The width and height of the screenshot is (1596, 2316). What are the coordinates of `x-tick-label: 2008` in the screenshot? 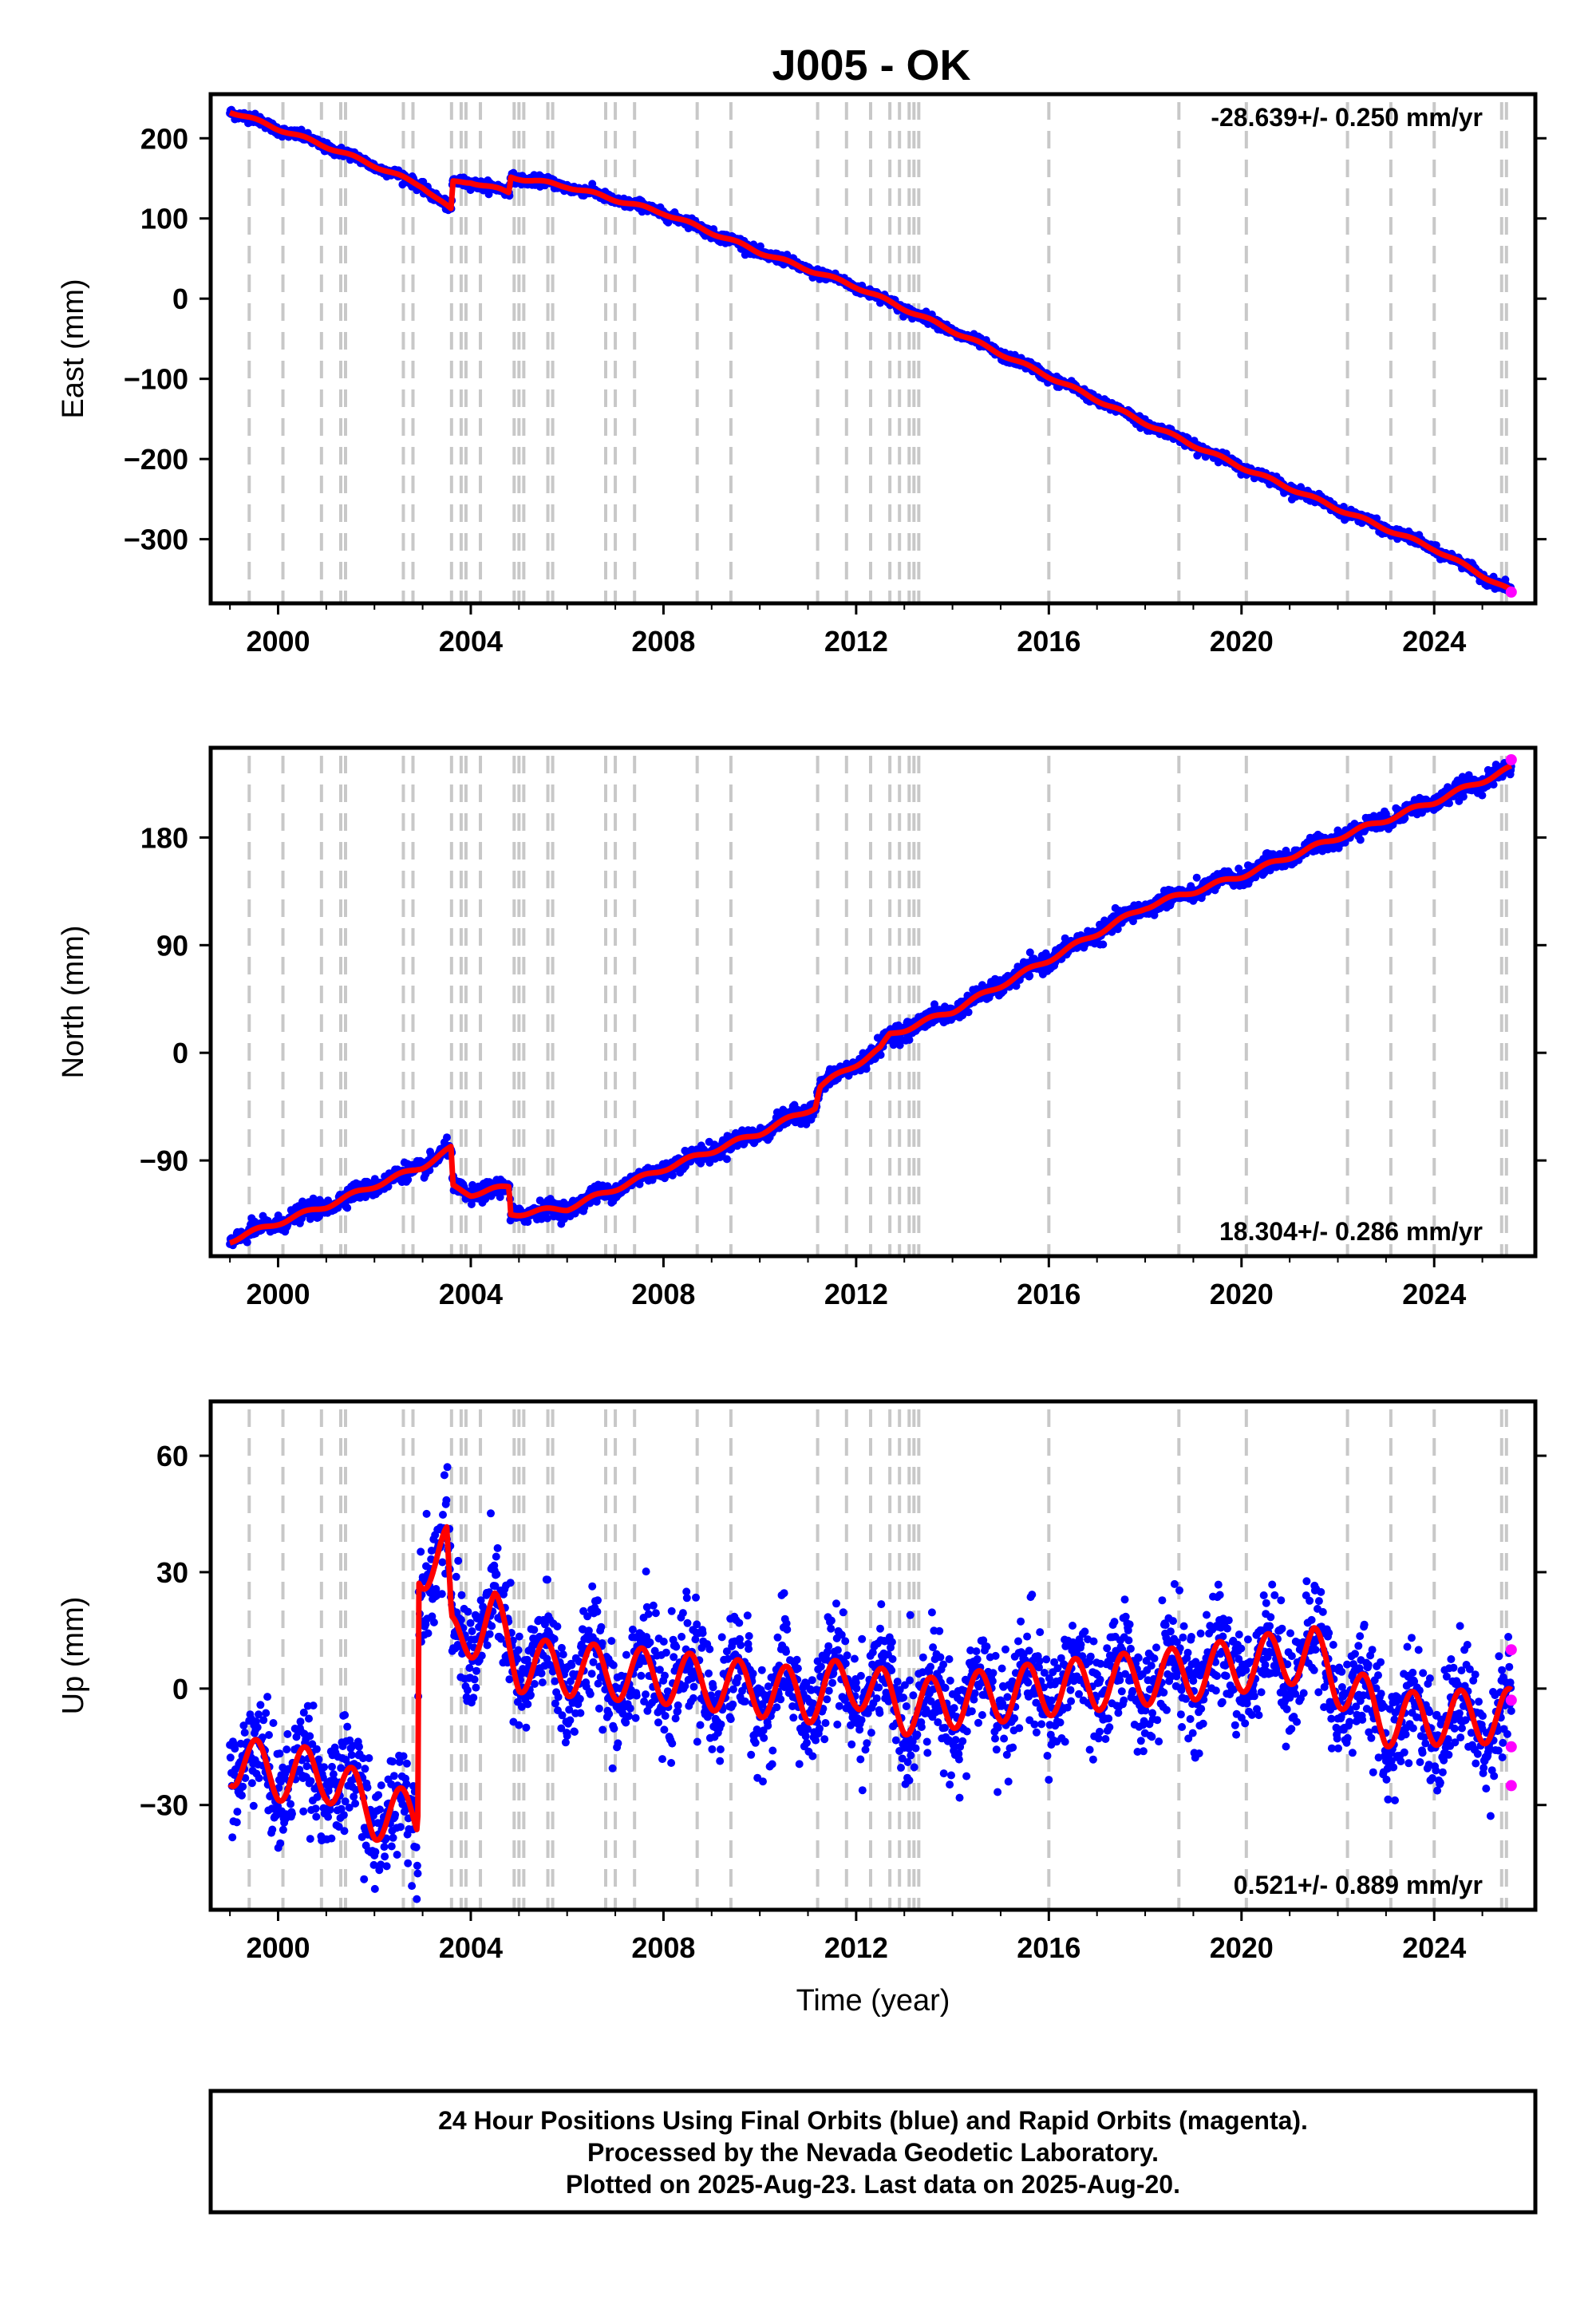 It's located at (663, 641).